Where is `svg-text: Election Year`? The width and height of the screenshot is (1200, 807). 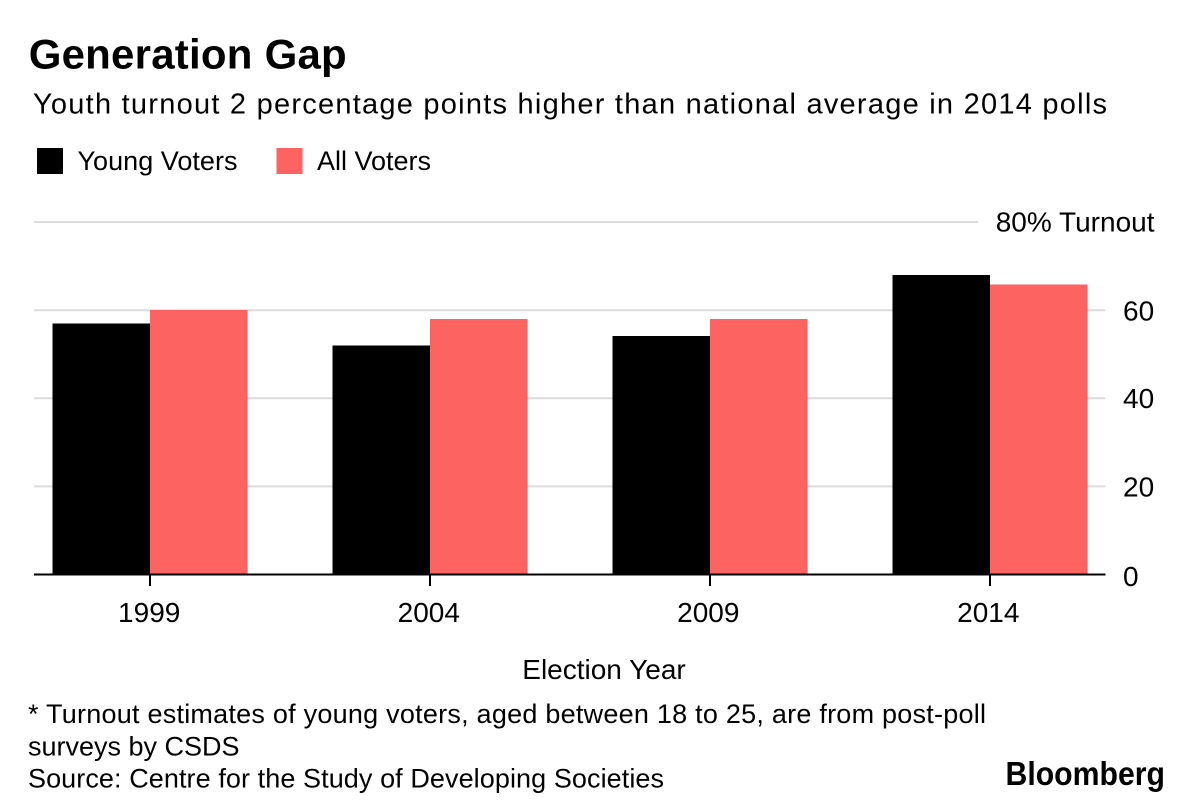 svg-text: Election Year is located at coordinates (603, 669).